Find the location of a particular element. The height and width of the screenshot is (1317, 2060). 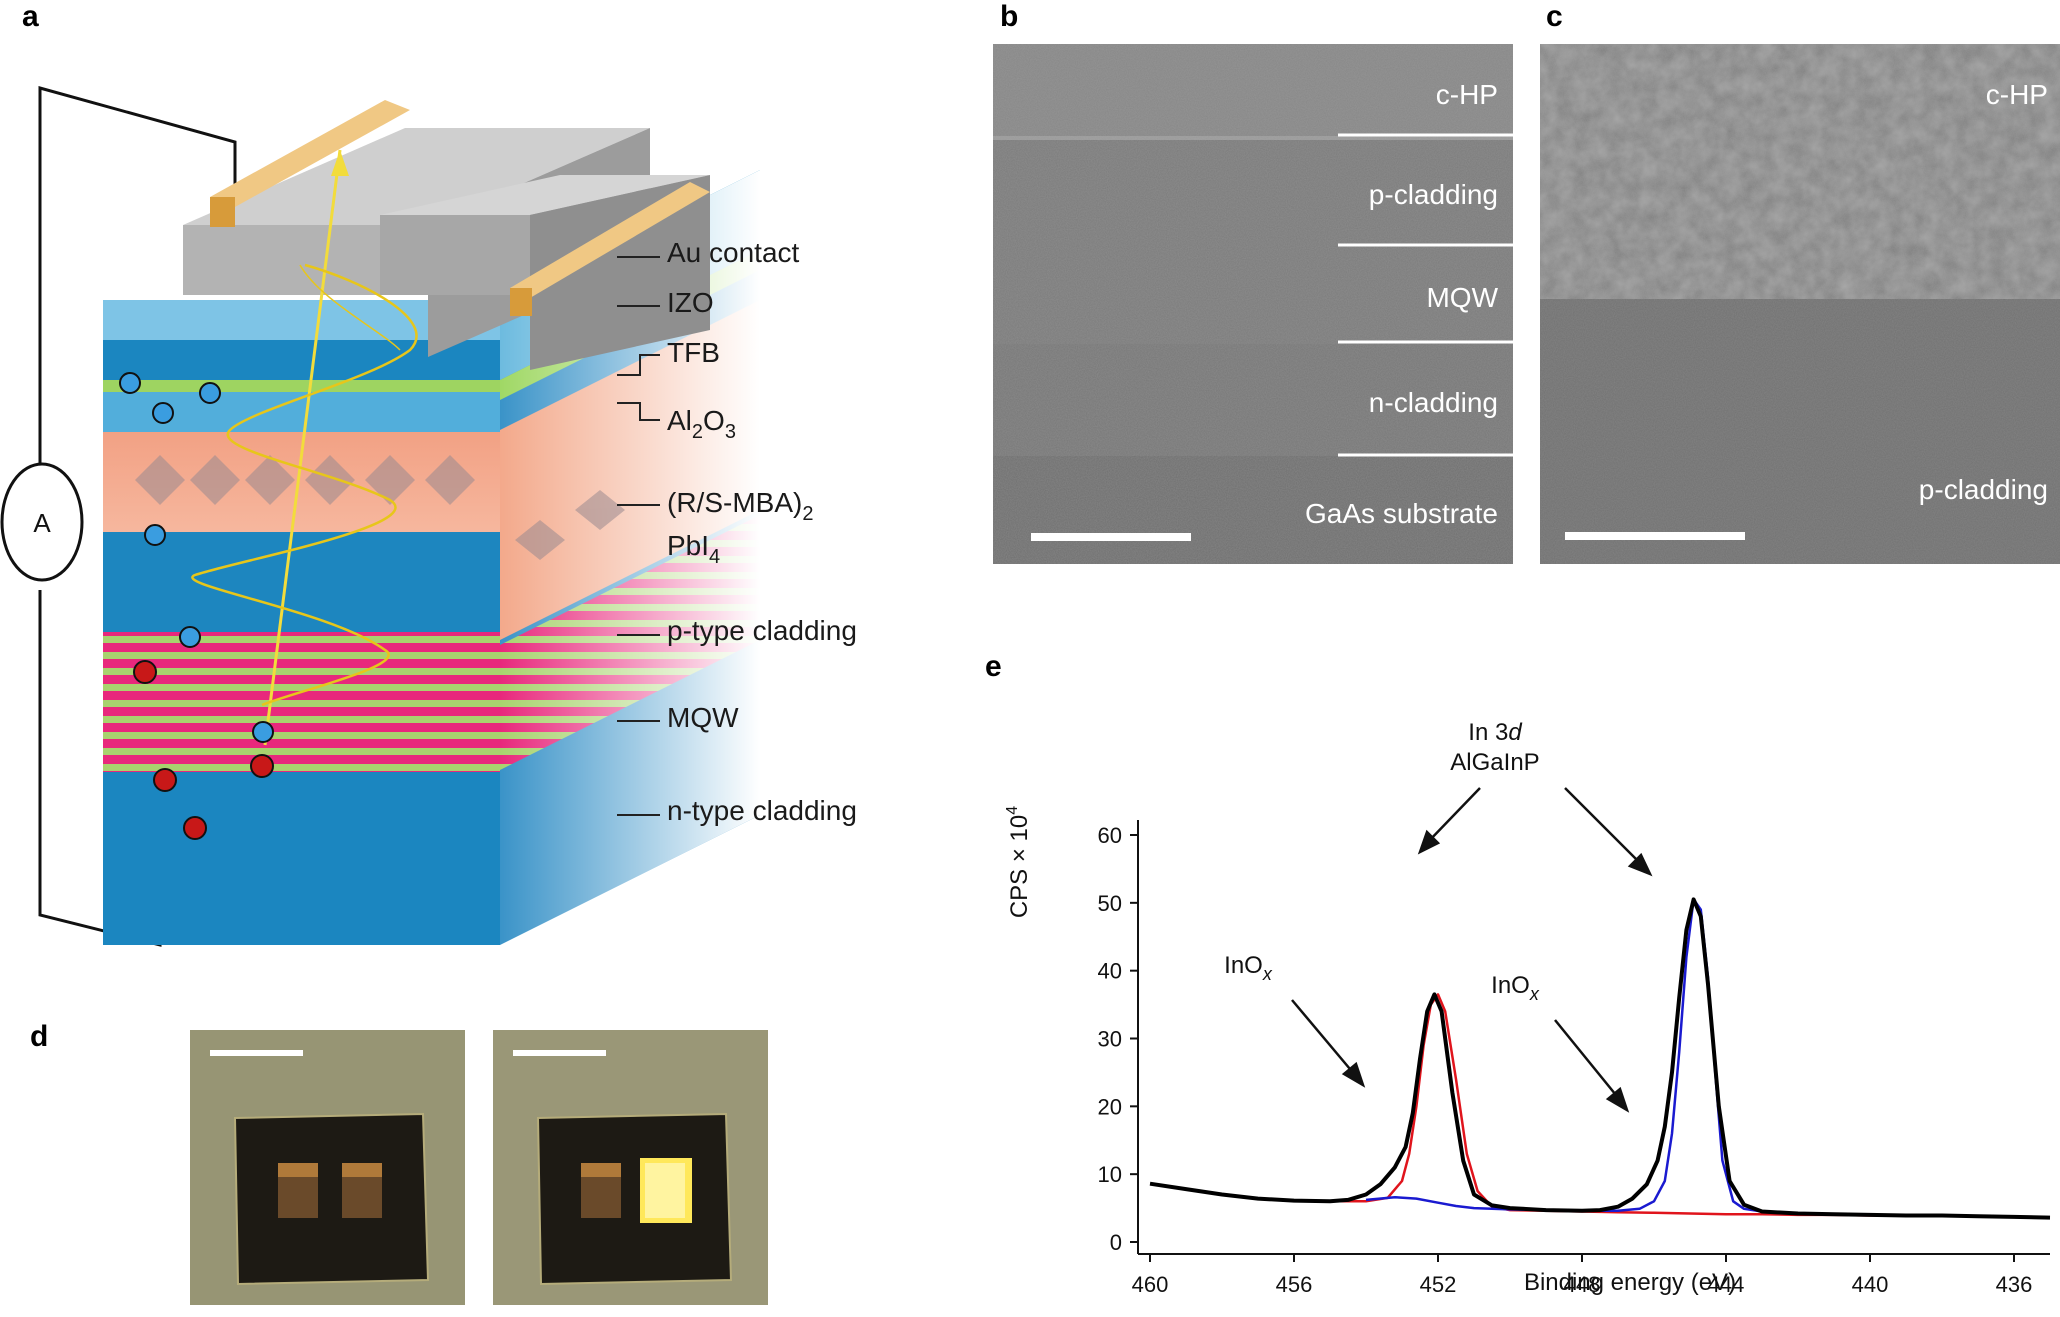

y-tick-label: 0 is located at coordinates (1116, 1242).